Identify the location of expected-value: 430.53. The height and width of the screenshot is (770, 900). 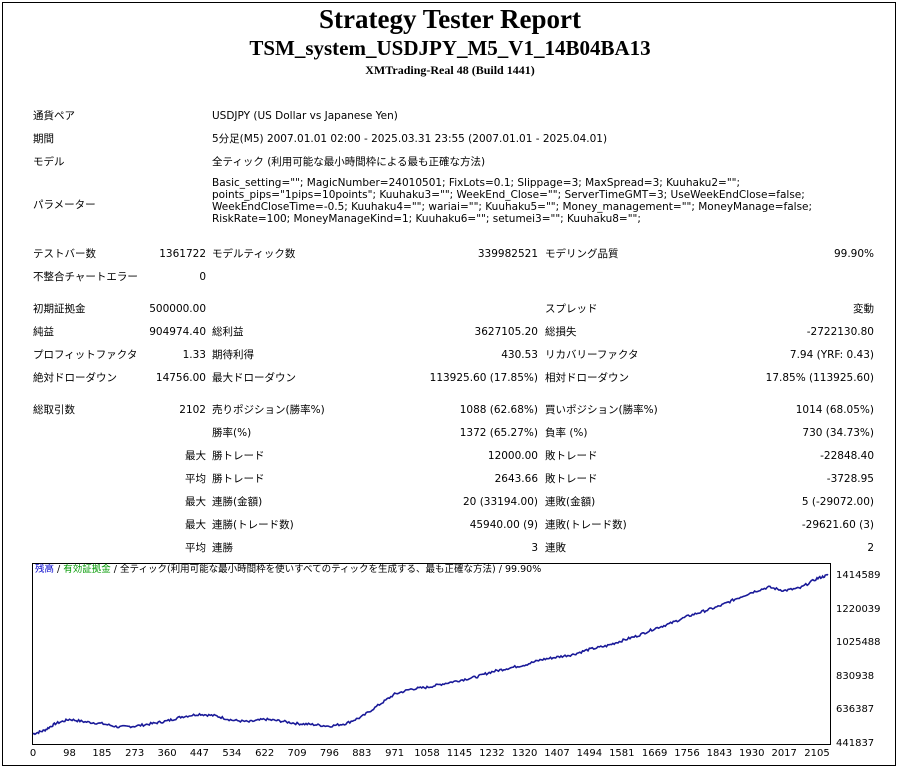
(519, 355).